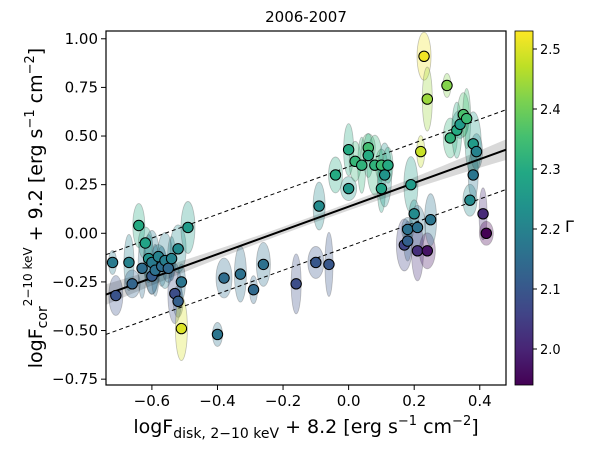 The image size is (601, 451). Describe the element at coordinates (349, 401) in the screenshot. I see `x-tick-label: 0.0` at that location.